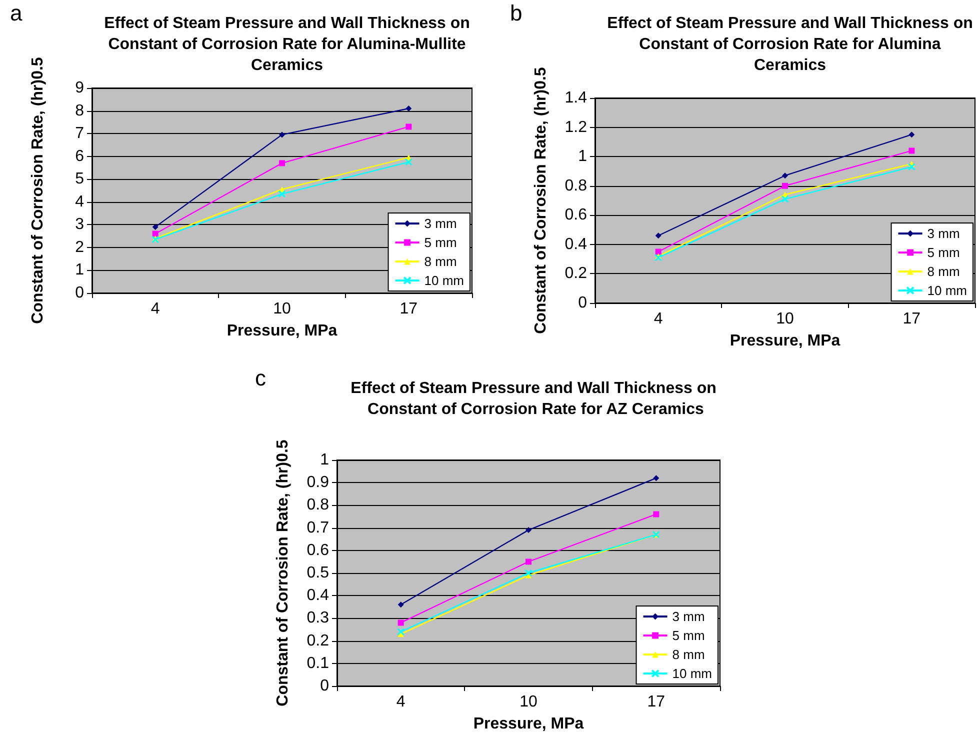  What do you see at coordinates (79, 247) in the screenshot?
I see `y-tick-label: 2` at bounding box center [79, 247].